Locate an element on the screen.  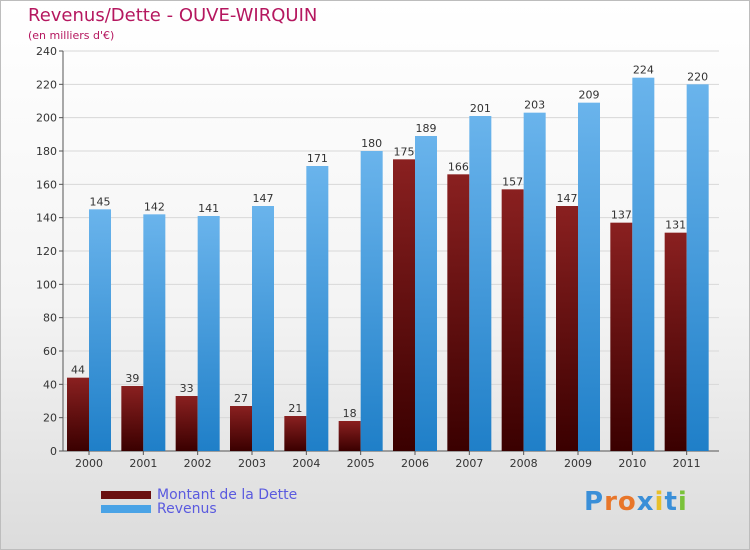
x-tick-label: 2007 is located at coordinates (469, 463).